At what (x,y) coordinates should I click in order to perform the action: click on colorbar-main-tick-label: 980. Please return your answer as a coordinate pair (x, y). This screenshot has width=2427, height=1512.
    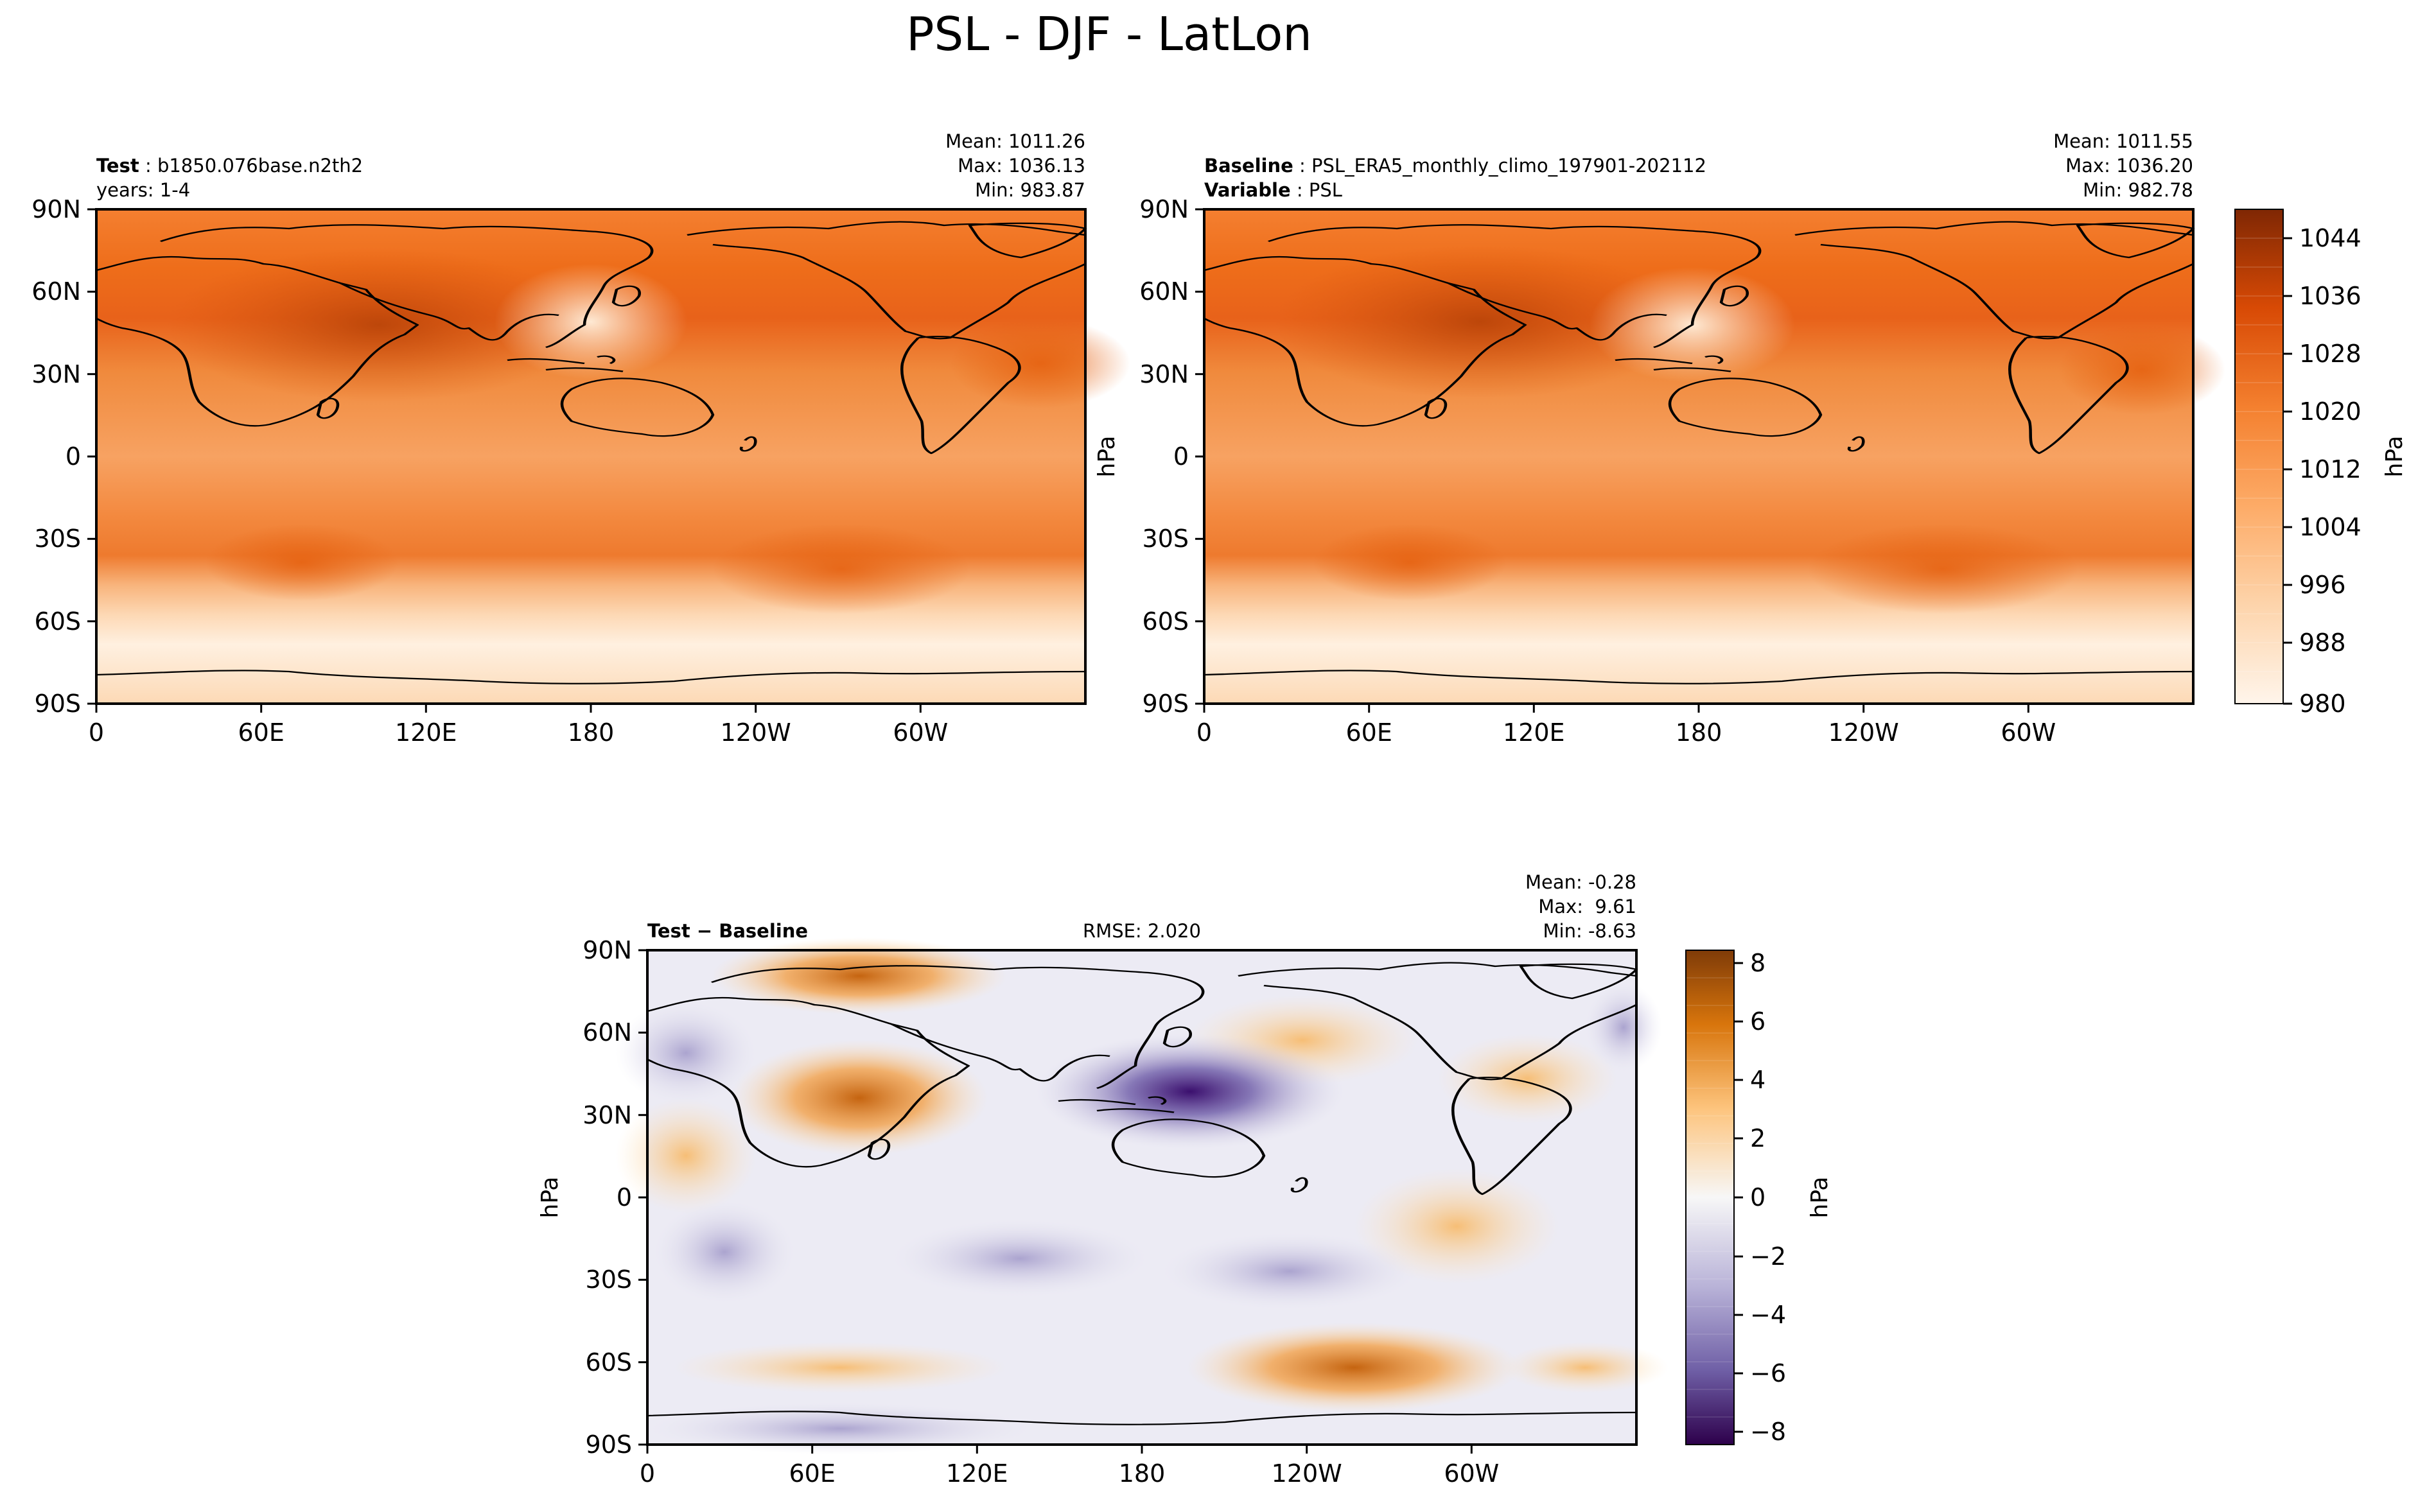
    Looking at the image, I should click on (2322, 704).